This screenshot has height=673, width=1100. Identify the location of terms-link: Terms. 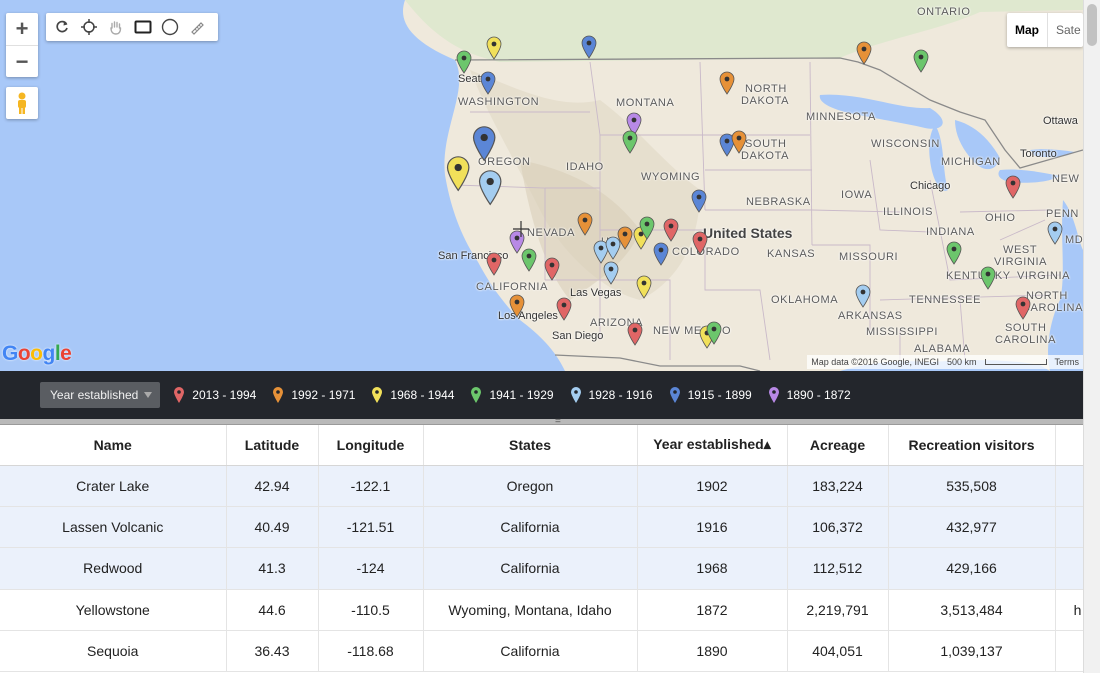
(1067, 362).